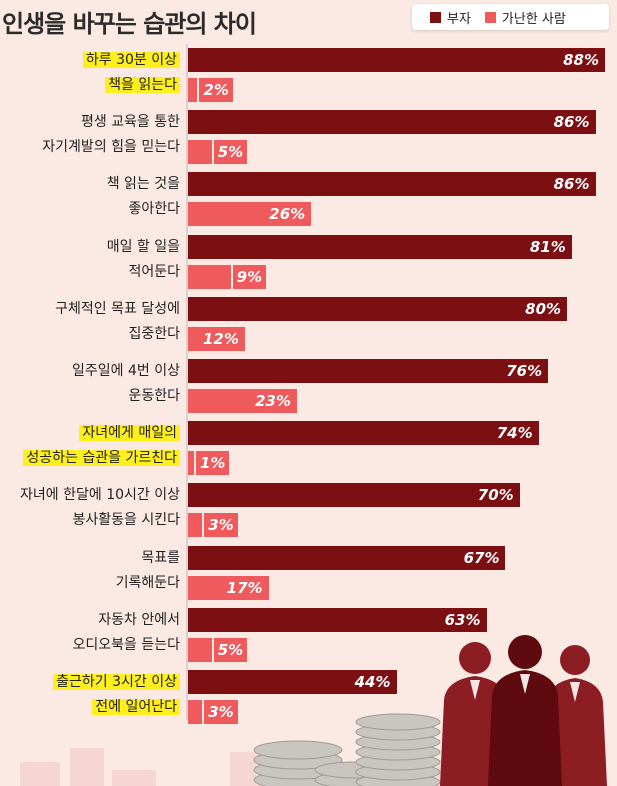  Describe the element at coordinates (130, 122) in the screenshot. I see `category-label-line: 평생 교육을 통한` at that location.